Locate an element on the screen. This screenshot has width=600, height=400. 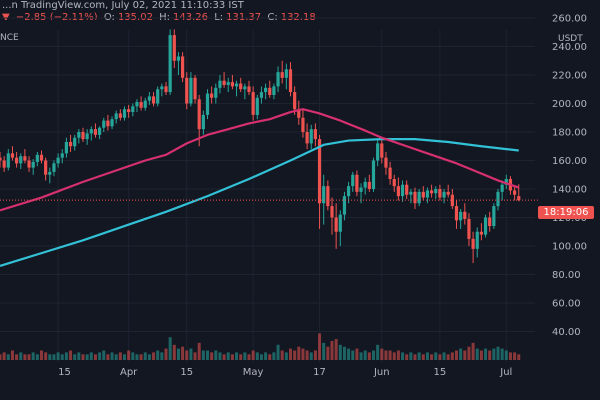
low-label: L: is located at coordinates (219, 16).